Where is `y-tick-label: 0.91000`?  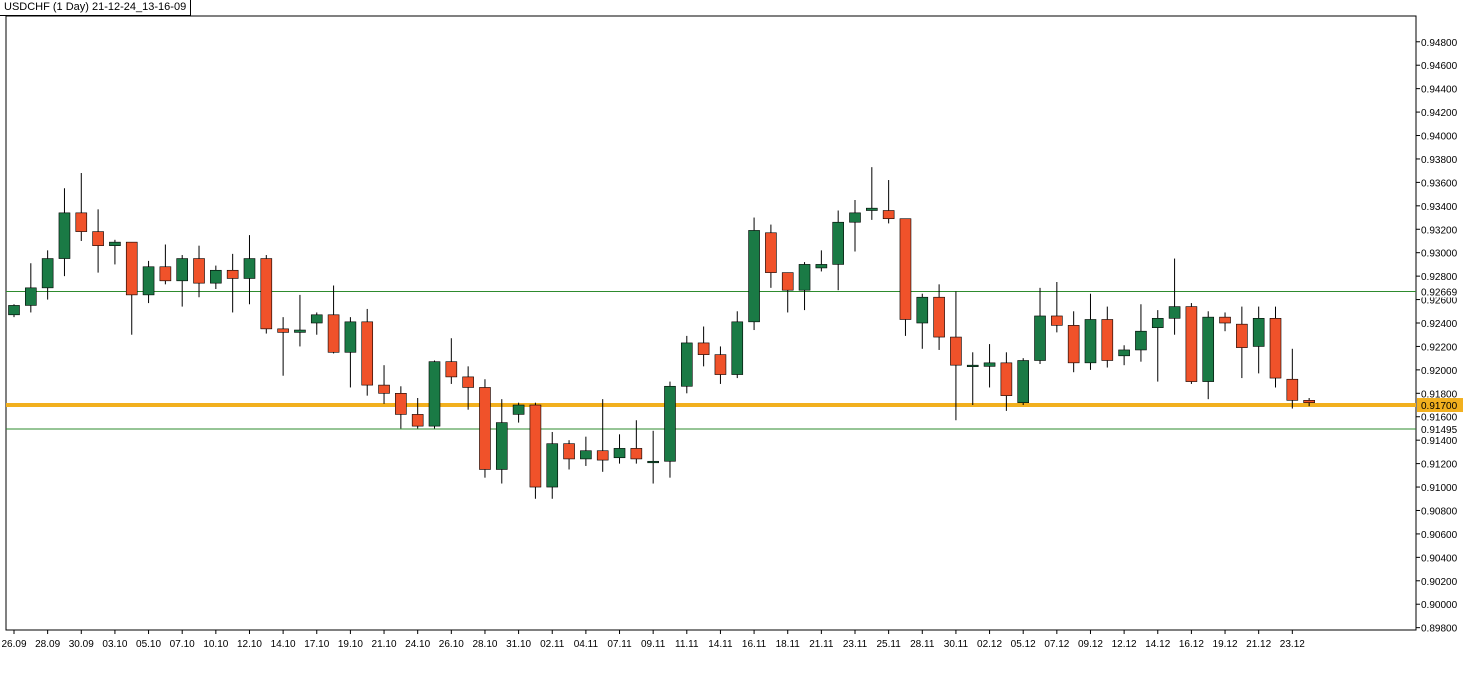 y-tick-label: 0.91000 is located at coordinates (1439, 488).